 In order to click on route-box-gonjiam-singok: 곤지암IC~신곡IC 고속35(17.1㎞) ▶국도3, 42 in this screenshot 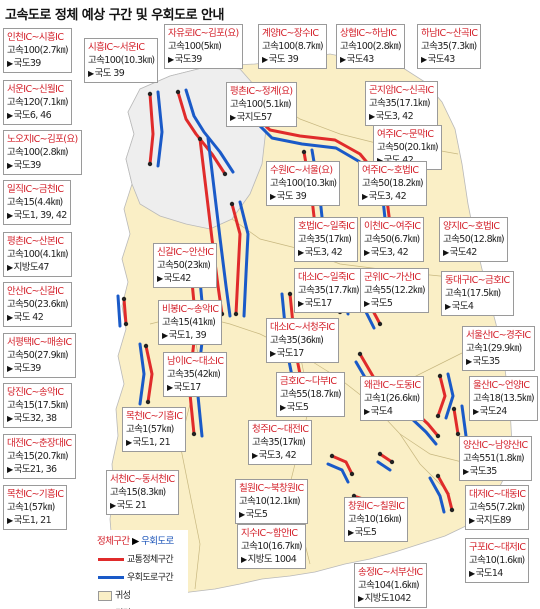, I will do `click(401, 103)`.